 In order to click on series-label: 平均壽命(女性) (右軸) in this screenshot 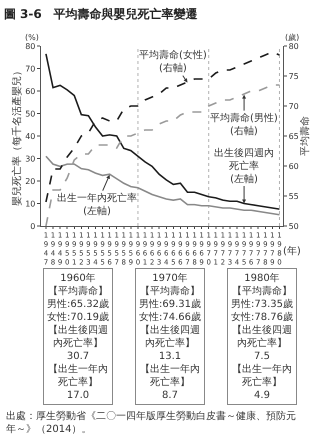, I will do `click(173, 61)`.